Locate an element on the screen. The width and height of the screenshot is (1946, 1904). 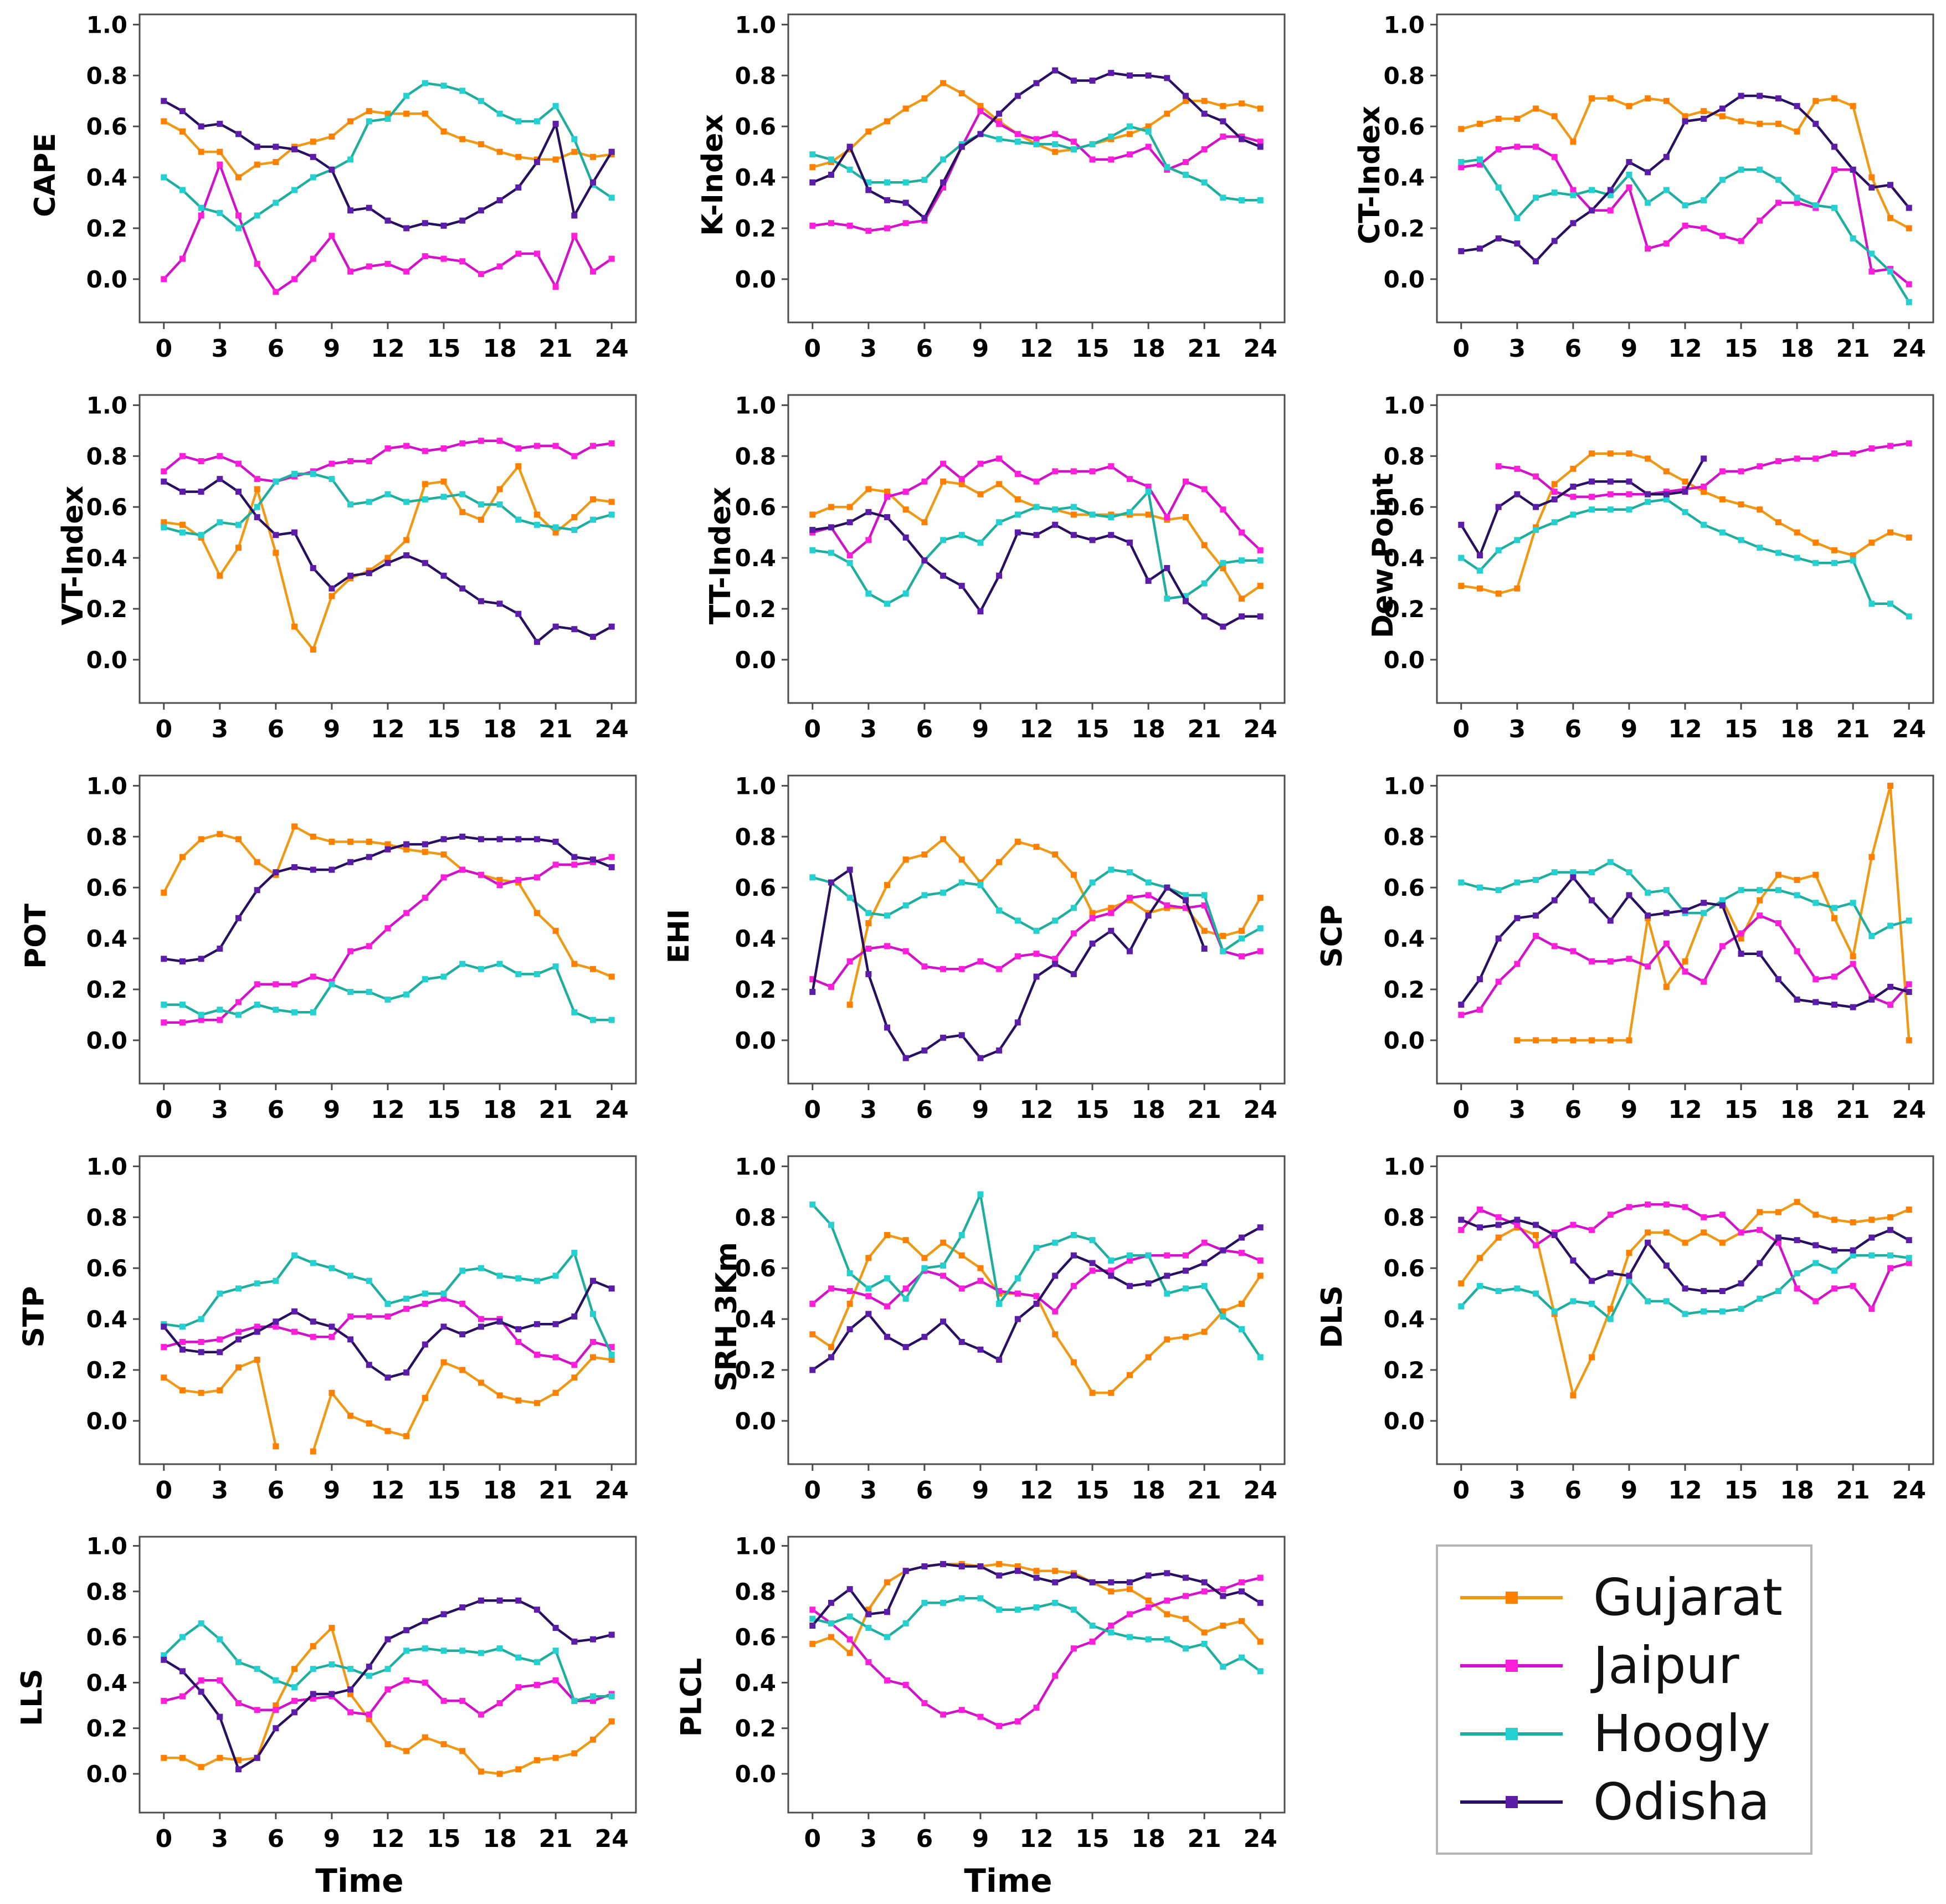
plot-area-plcl: 0.0 0.2 0.4 0.6 0.8 1.0 0 3 6 9 12 15 18 21 24 is located at coordinates (1008, 1693).